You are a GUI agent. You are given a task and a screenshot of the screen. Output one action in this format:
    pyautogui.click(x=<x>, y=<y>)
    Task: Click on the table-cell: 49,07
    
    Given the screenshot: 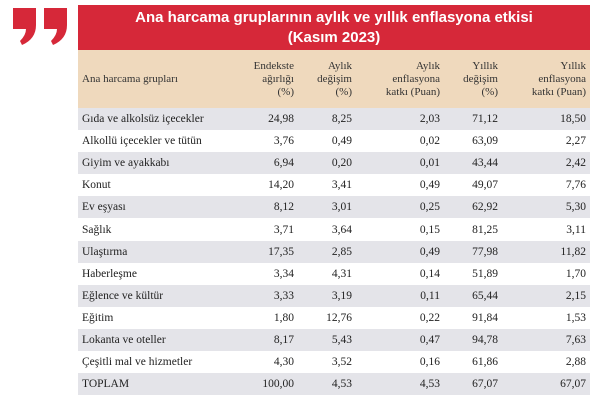 What is the action you would take?
    pyautogui.click(x=485, y=185)
    